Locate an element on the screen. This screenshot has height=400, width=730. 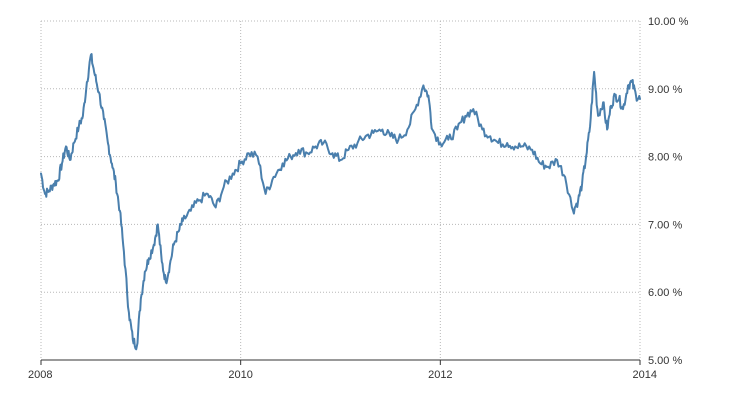
x-tick-label: 2010 is located at coordinates (240, 375).